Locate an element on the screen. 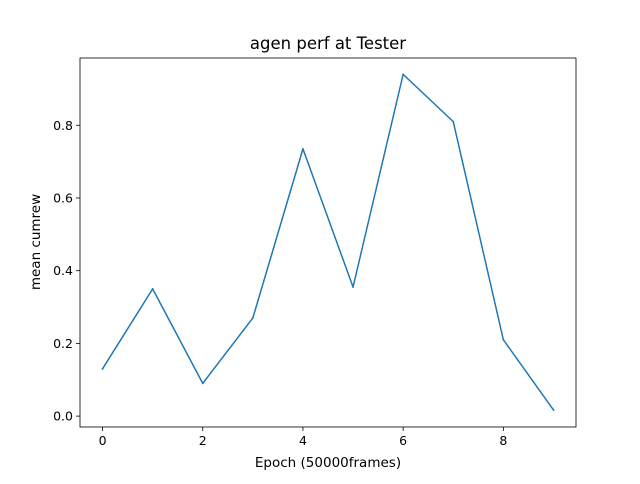  x-tick-label: 4 is located at coordinates (303, 440).